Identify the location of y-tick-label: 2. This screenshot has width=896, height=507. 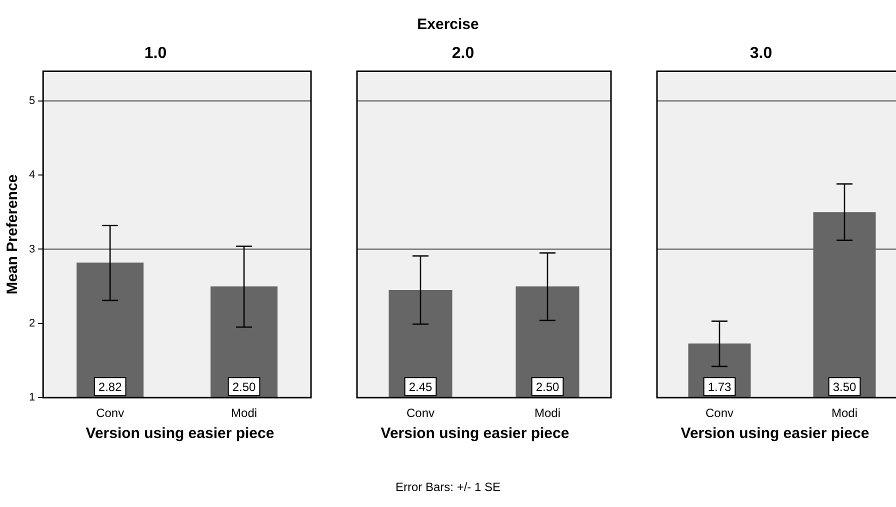
(32, 323).